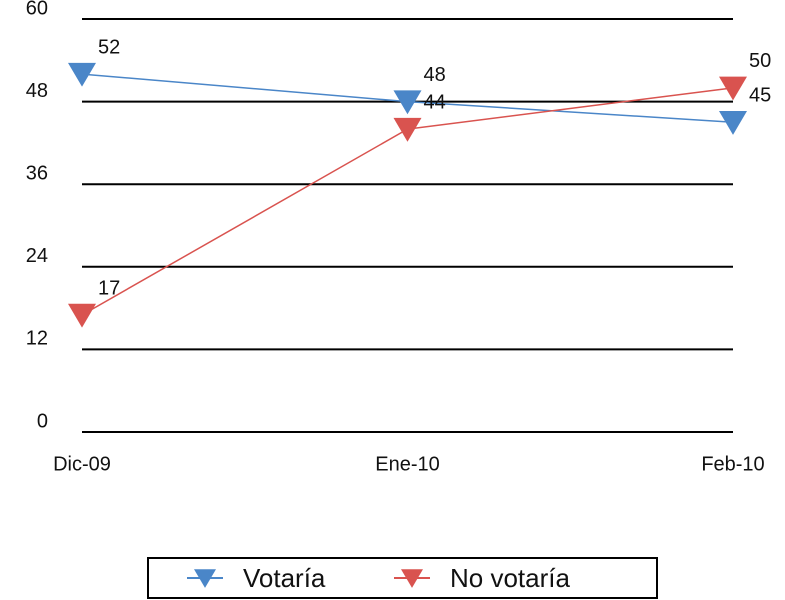 The width and height of the screenshot is (785, 600). I want to click on y-tick-label: 12, so click(37, 339).